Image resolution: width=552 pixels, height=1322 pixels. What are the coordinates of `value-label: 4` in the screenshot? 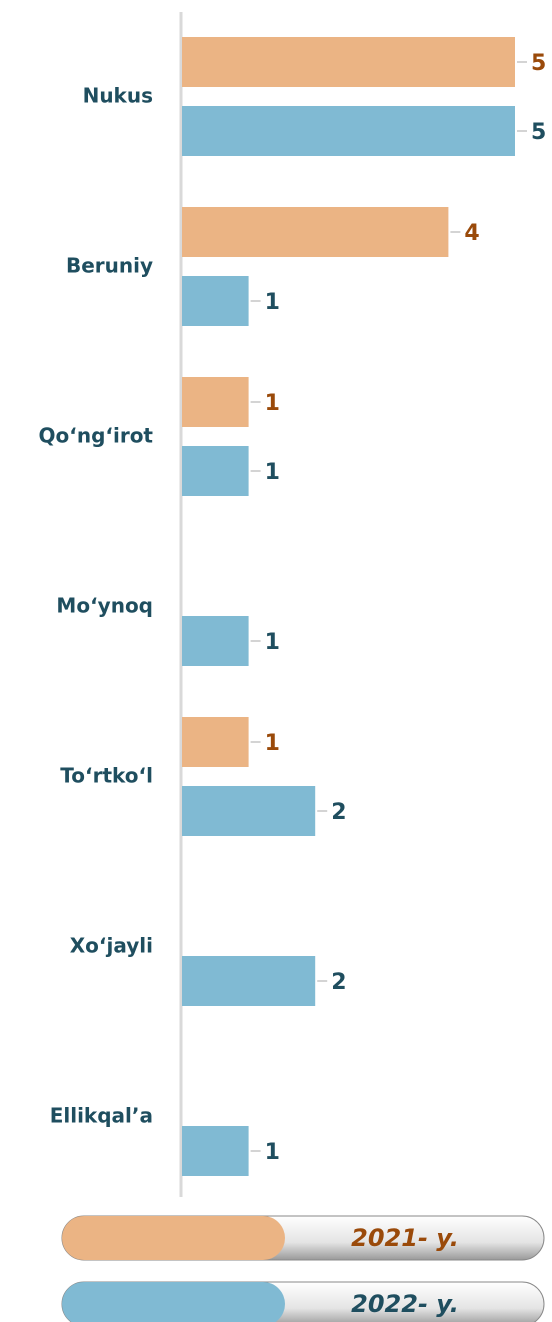 It's located at (471, 233).